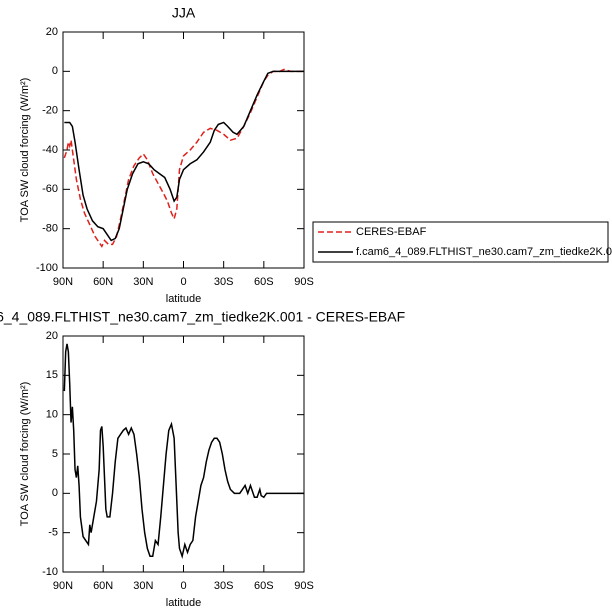 The width and height of the screenshot is (612, 616). What do you see at coordinates (55, 454) in the screenshot?
I see `y-tick-label: 5` at bounding box center [55, 454].